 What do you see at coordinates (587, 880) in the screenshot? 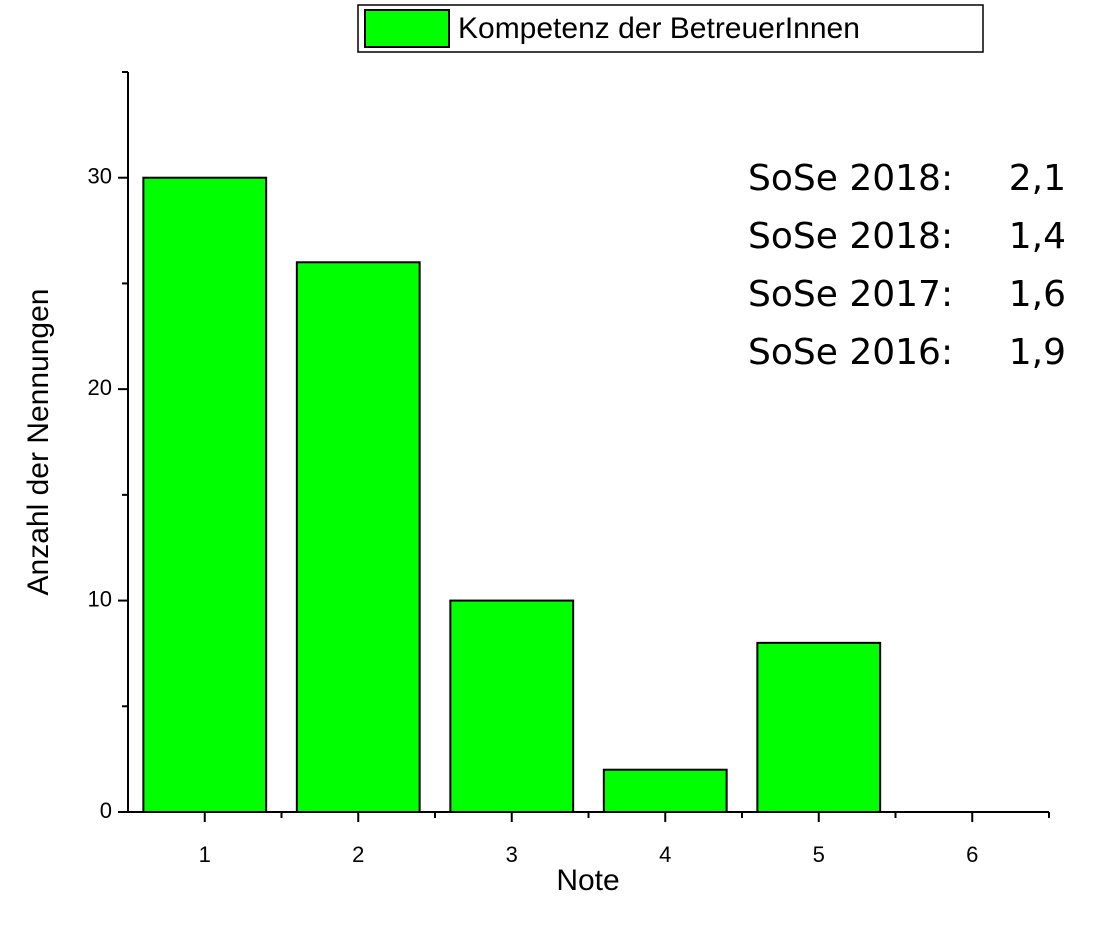
I see `x-axis-title: Note` at bounding box center [587, 880].